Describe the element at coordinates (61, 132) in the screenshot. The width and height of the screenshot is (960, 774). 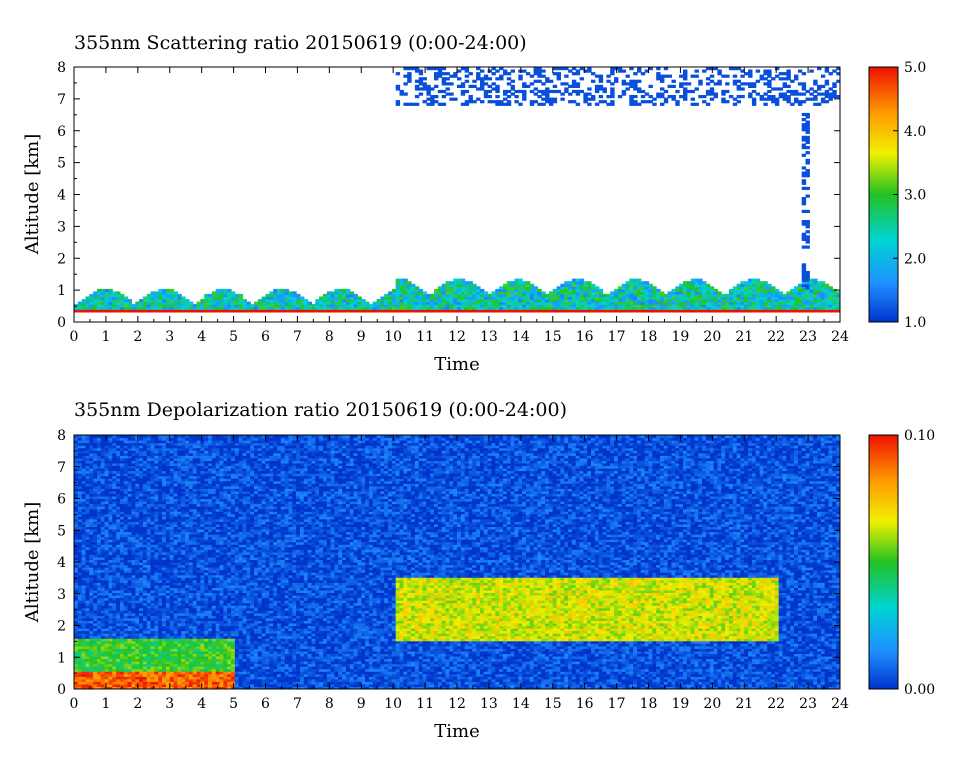
I see `y-tick-label: 6` at that location.